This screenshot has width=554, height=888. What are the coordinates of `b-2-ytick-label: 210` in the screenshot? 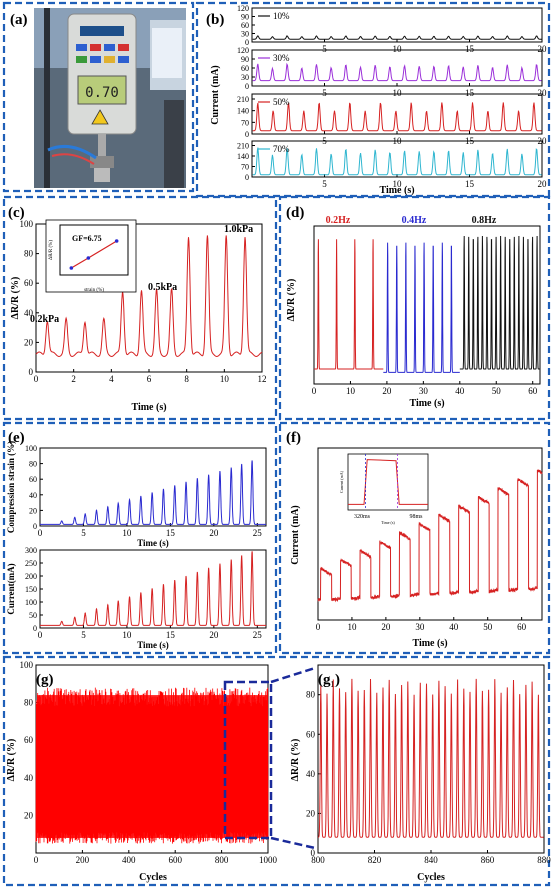 It's located at (243, 99).